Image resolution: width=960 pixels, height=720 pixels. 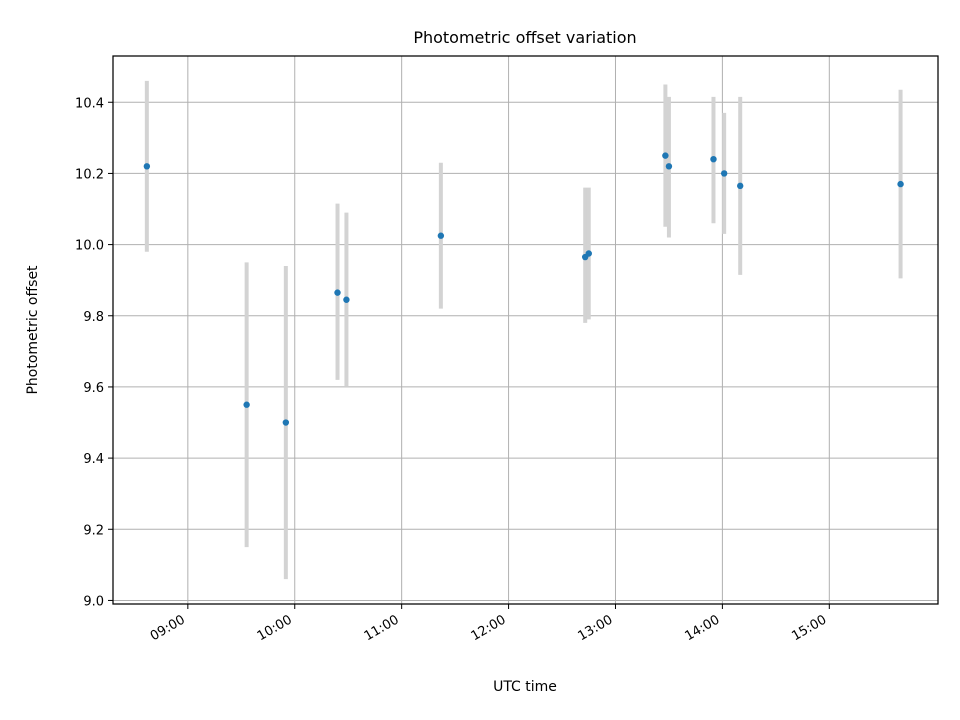 What do you see at coordinates (93, 388) in the screenshot?
I see `y-tick-label: 9.6` at bounding box center [93, 388].